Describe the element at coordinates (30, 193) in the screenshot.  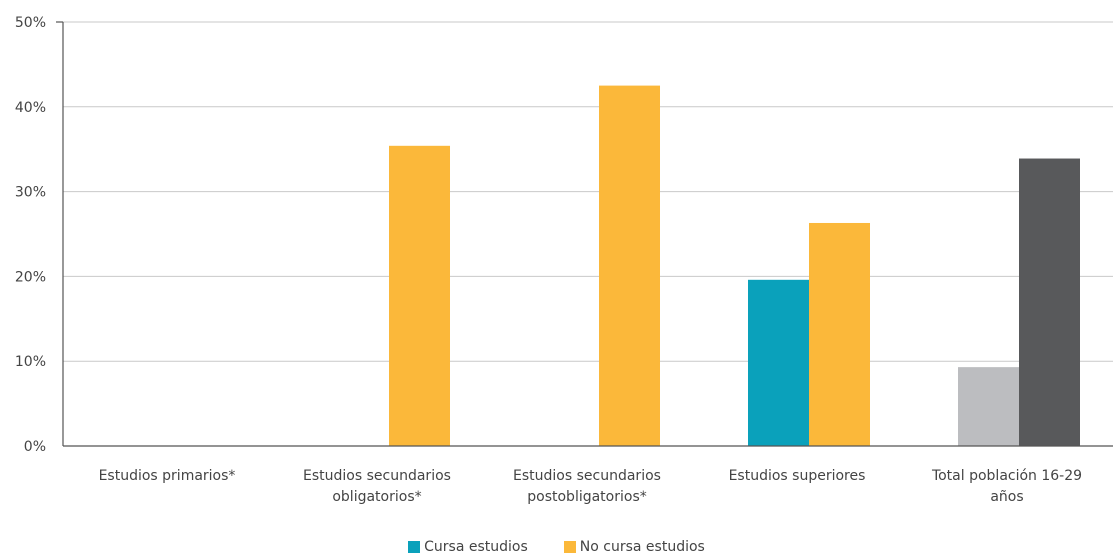
I see `y-tick-label: 30%` at that location.